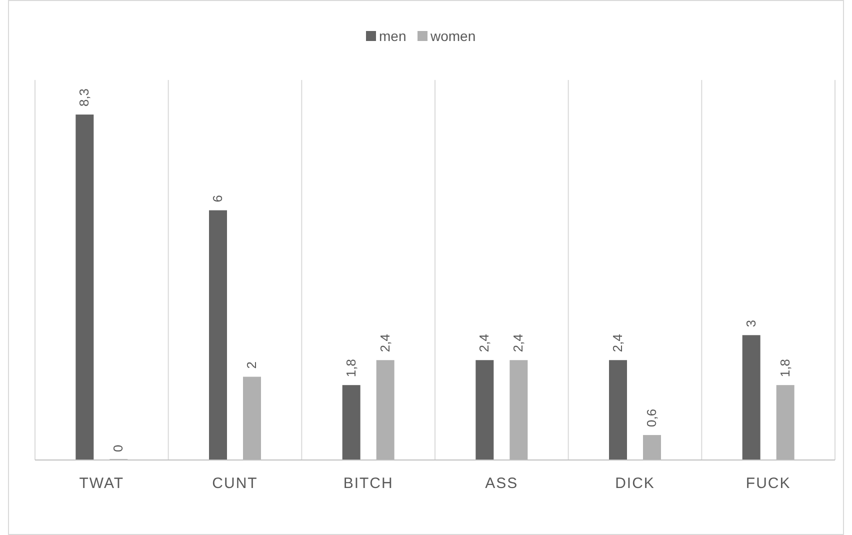 Image resolution: width=852 pixels, height=535 pixels. Describe the element at coordinates (635, 483) in the screenshot. I see `x-tick-label: DICK` at that location.